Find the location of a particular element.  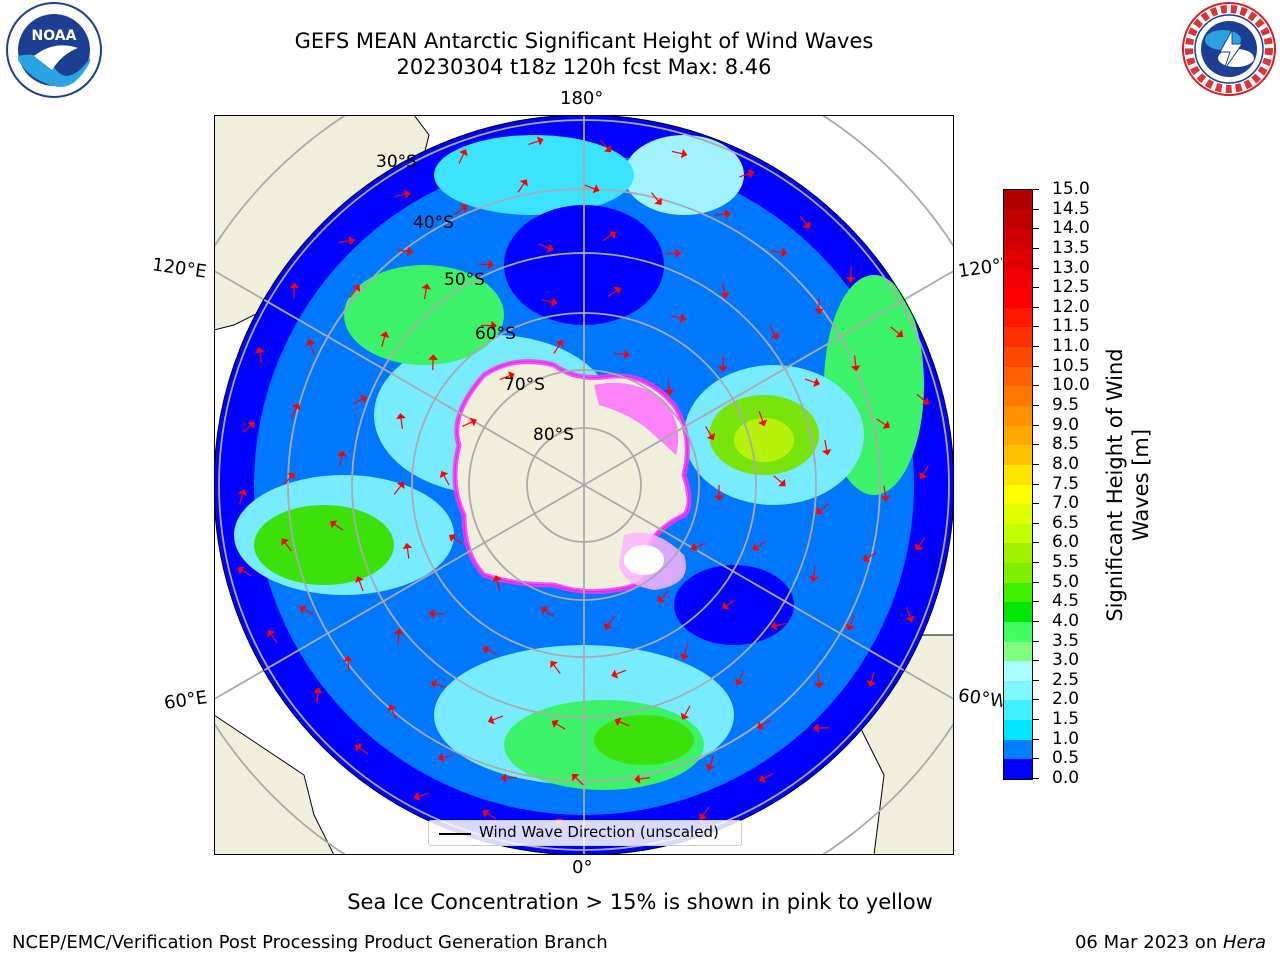

lat-label-30s: 30°S is located at coordinates (396, 162).